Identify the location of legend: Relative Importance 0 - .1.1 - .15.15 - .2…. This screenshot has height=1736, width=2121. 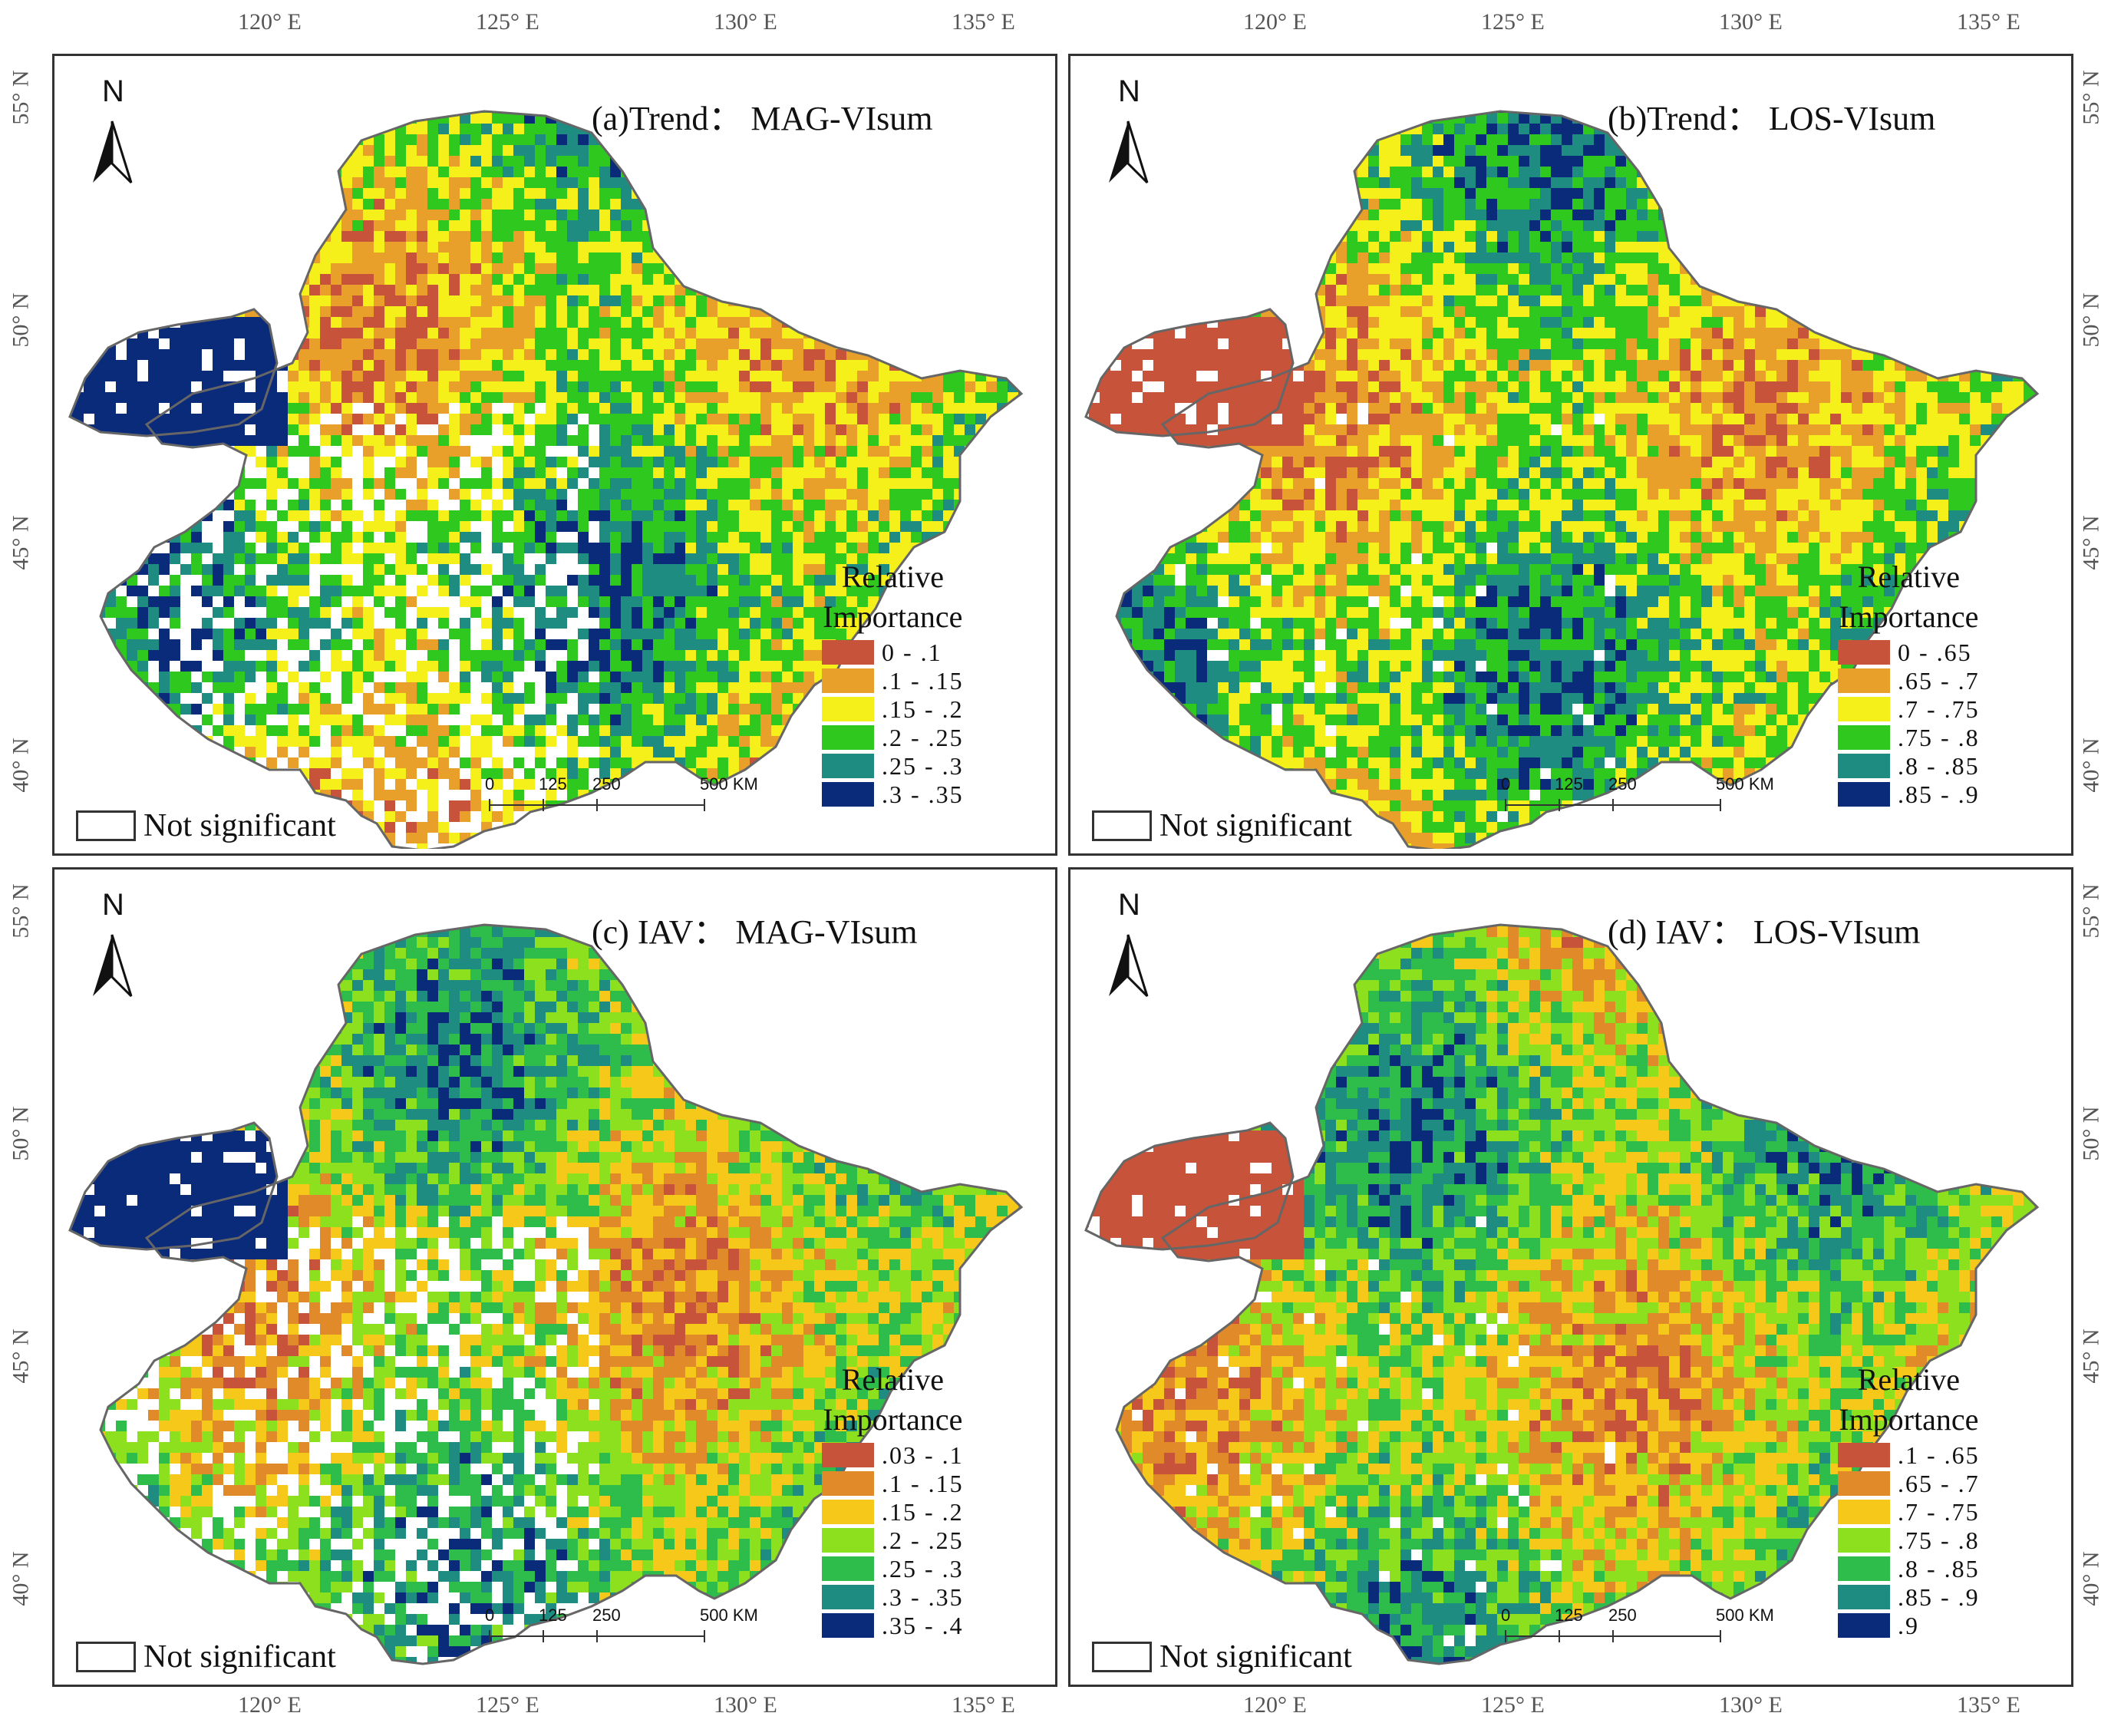
(893, 683).